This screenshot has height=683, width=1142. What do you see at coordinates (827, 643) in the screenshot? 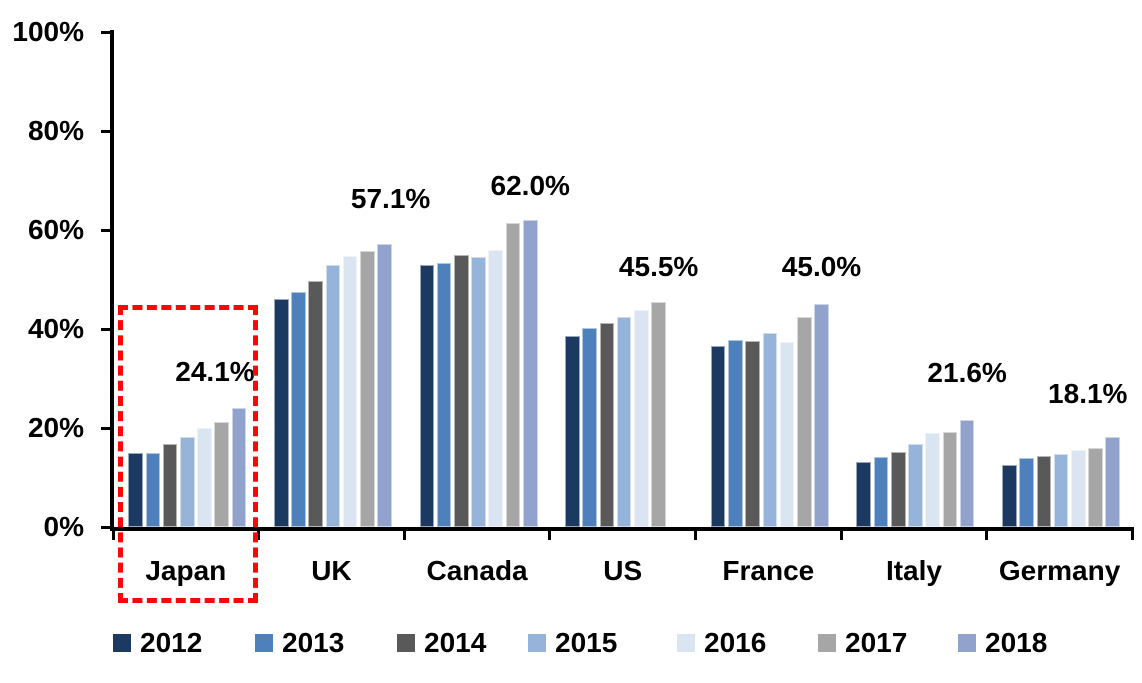
I see `legend-swatch-2017` at bounding box center [827, 643].